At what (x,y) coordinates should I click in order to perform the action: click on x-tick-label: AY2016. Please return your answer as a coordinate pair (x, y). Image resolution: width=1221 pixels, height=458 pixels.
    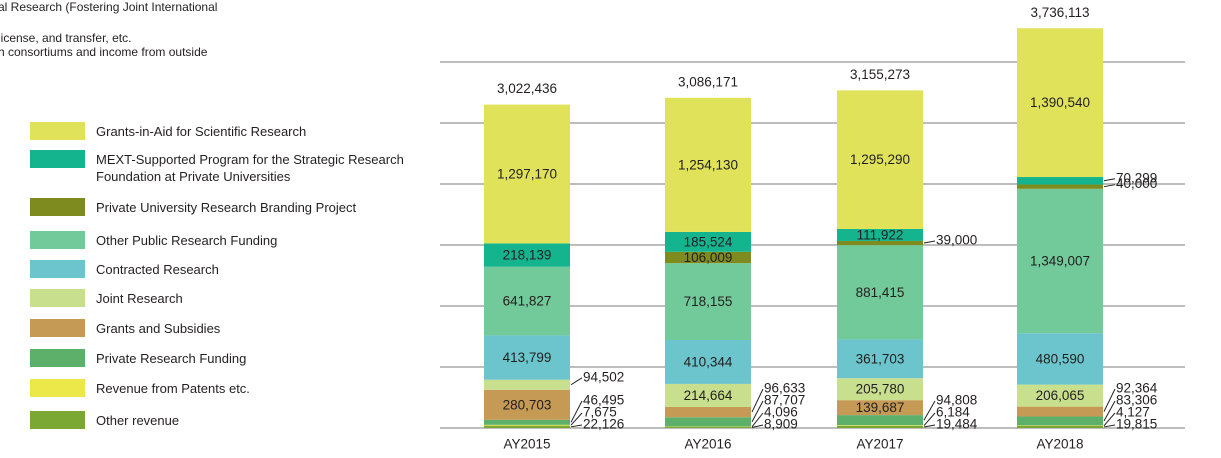
    Looking at the image, I should click on (707, 444).